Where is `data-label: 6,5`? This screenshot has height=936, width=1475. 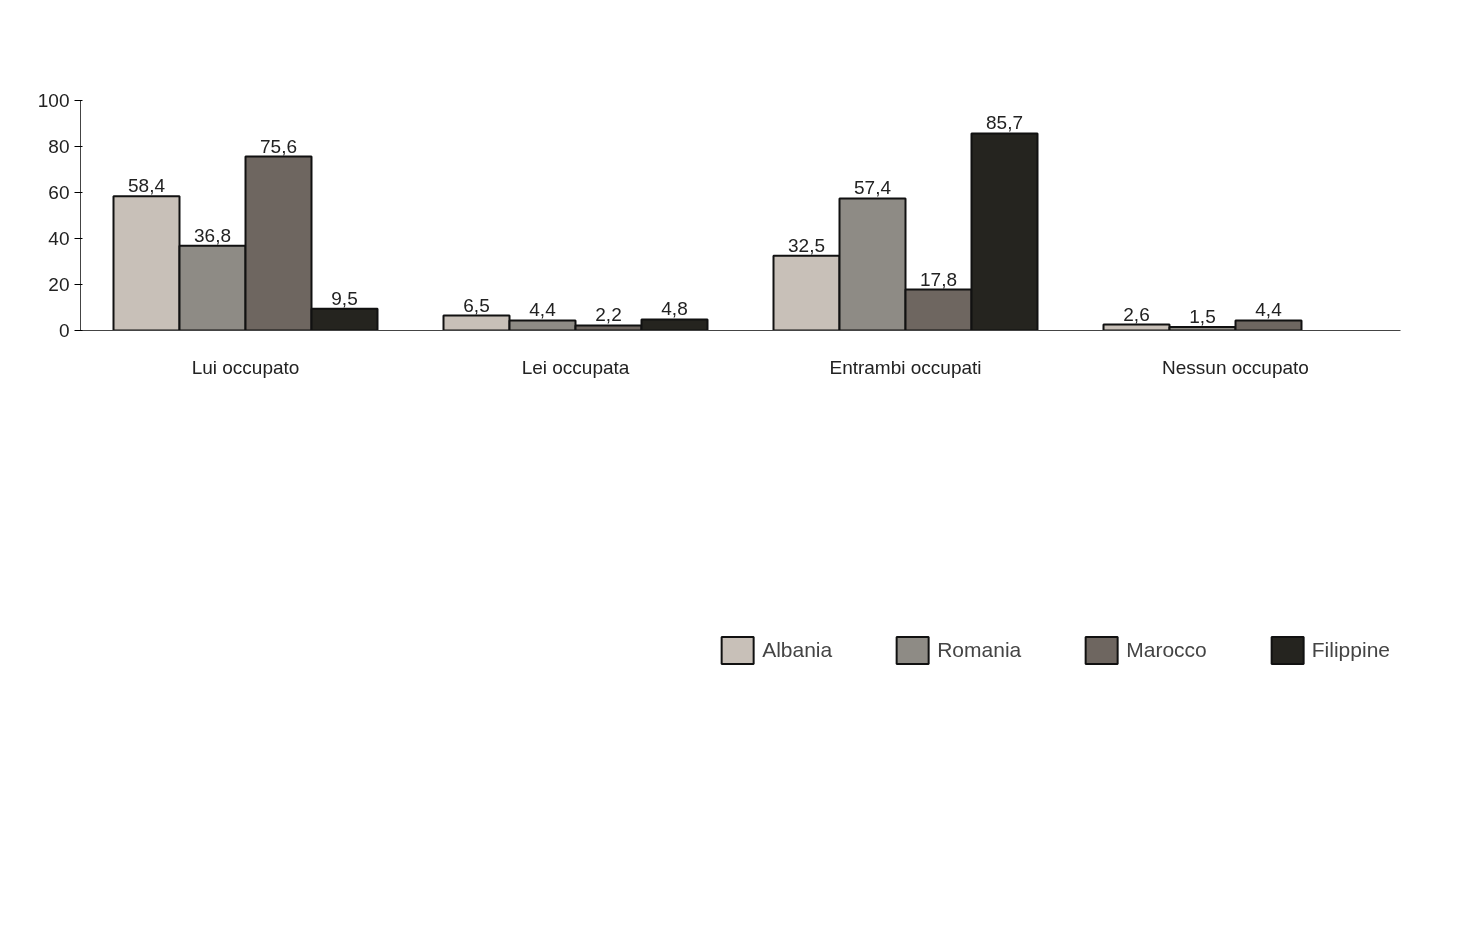 data-label: 6,5 is located at coordinates (476, 305).